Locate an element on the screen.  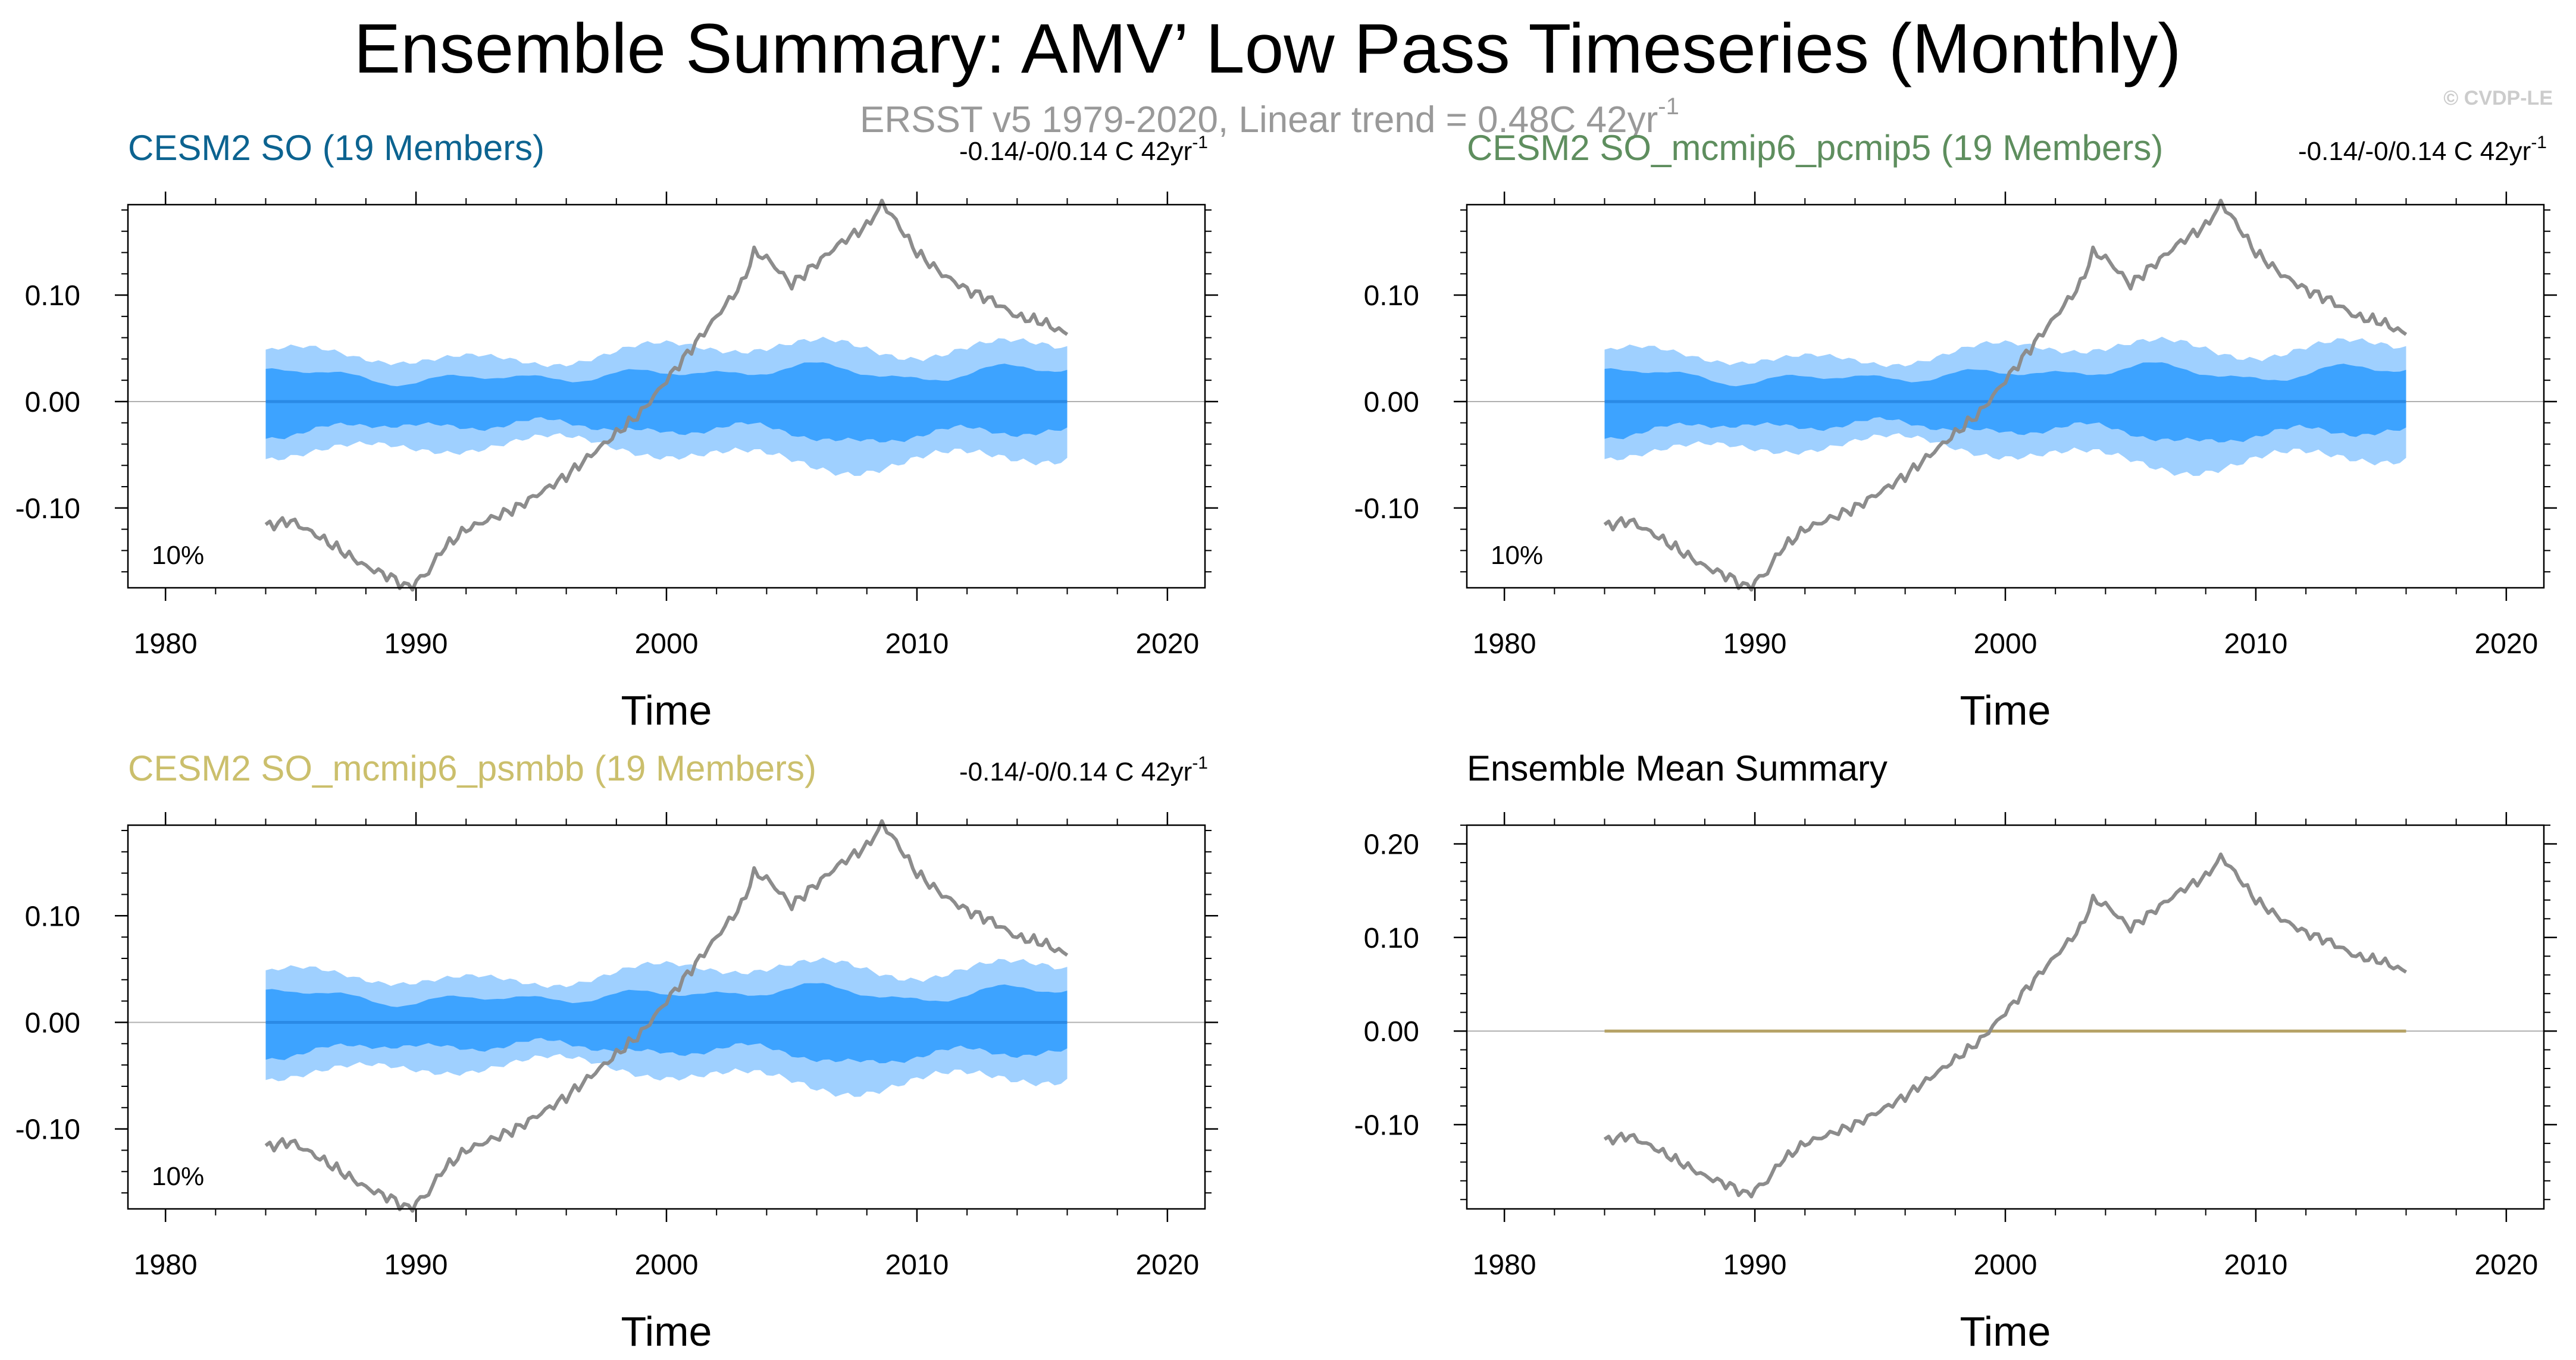
subtitle-superscript: -1 is located at coordinates (1668, 106).